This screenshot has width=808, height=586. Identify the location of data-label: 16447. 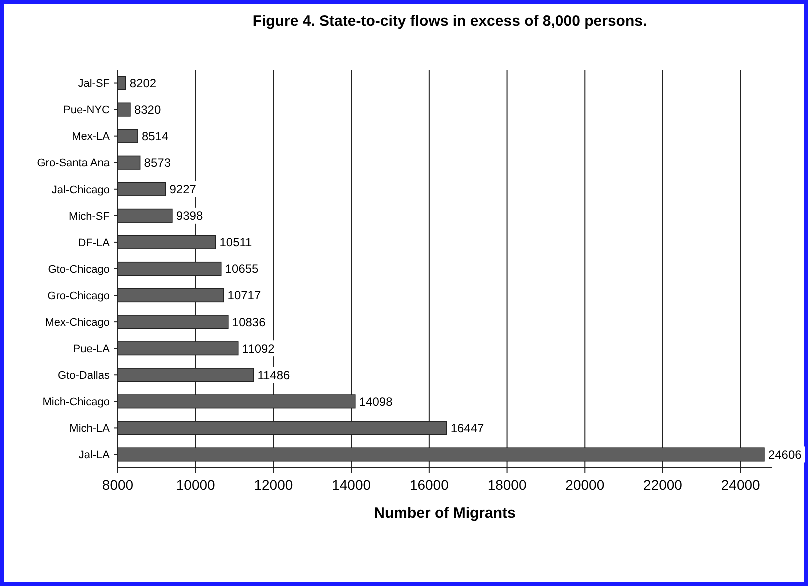
(467, 428).